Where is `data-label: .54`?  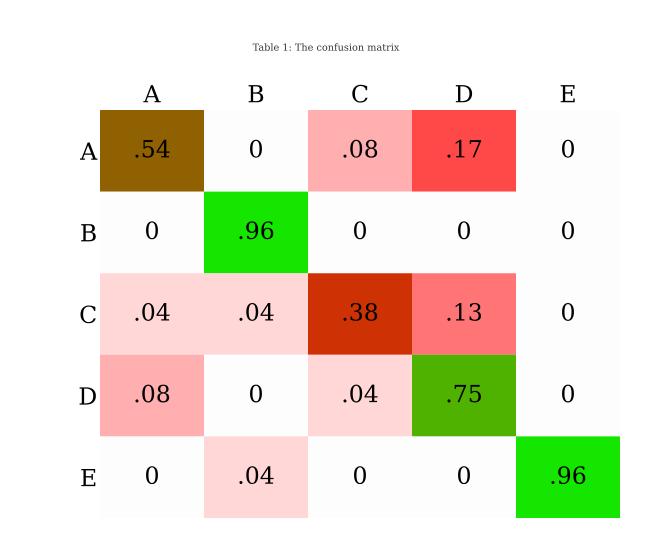
data-label: .54 is located at coordinates (152, 149).